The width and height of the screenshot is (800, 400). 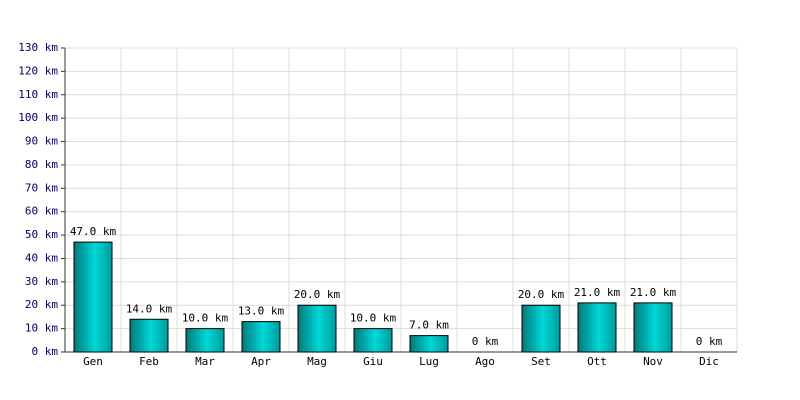 What do you see at coordinates (41, 187) in the screenshot?
I see `y-tick-label: 70 km` at bounding box center [41, 187].